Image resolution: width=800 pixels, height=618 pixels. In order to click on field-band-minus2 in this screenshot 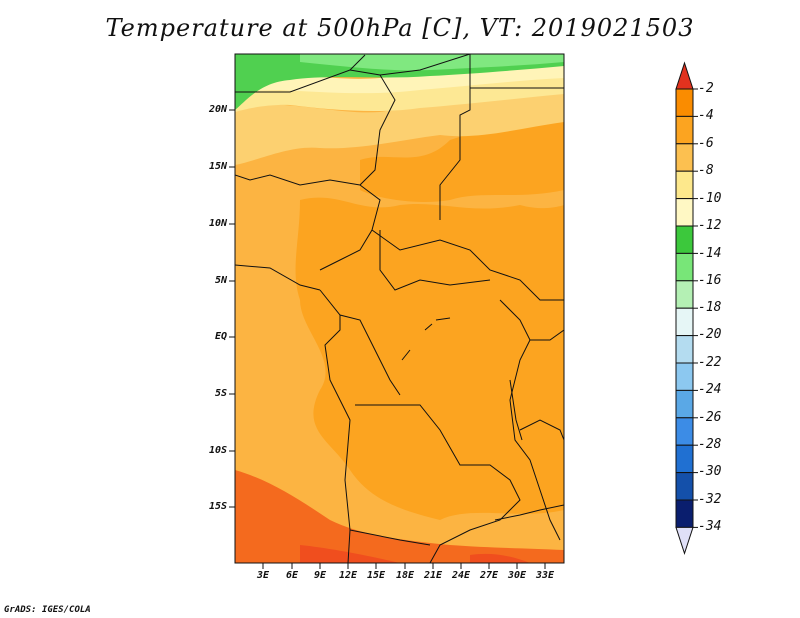, I will do `click(415, 554)`.